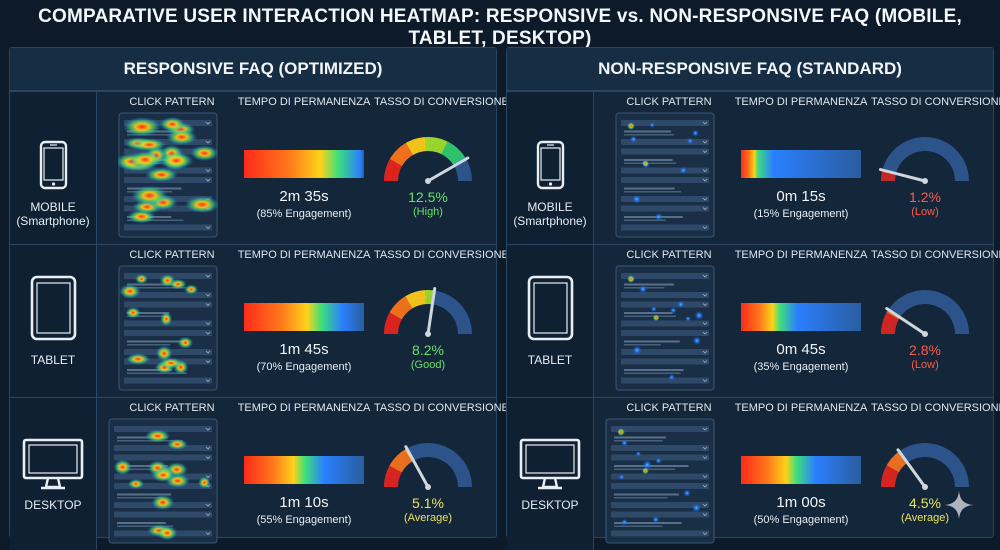 Image resolution: width=1000 pixels, height=550 pixels. What do you see at coordinates (925, 197) in the screenshot?
I see `conversion-value: 1.2%` at bounding box center [925, 197].